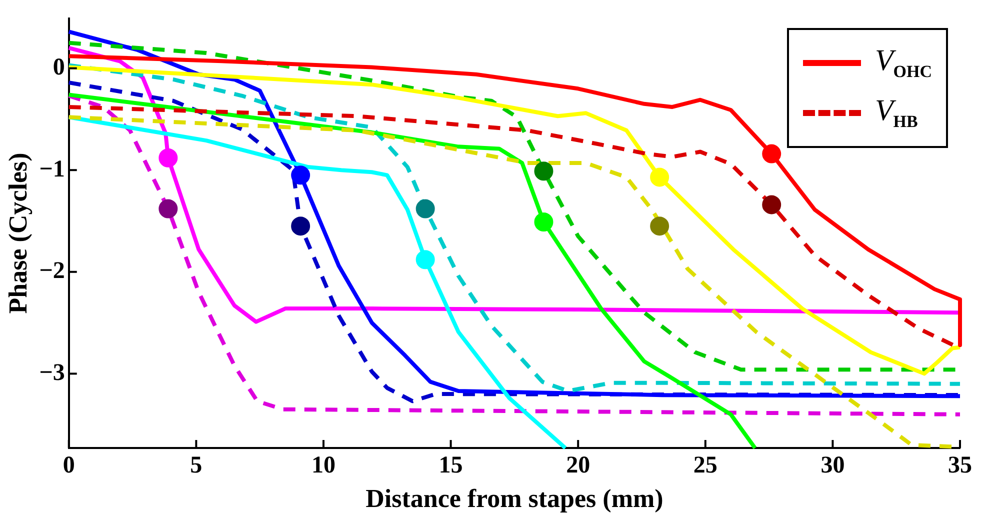 Image resolution: width=982 pixels, height=518 pixels. I want to click on y-tick-label: −1, so click(52, 169).